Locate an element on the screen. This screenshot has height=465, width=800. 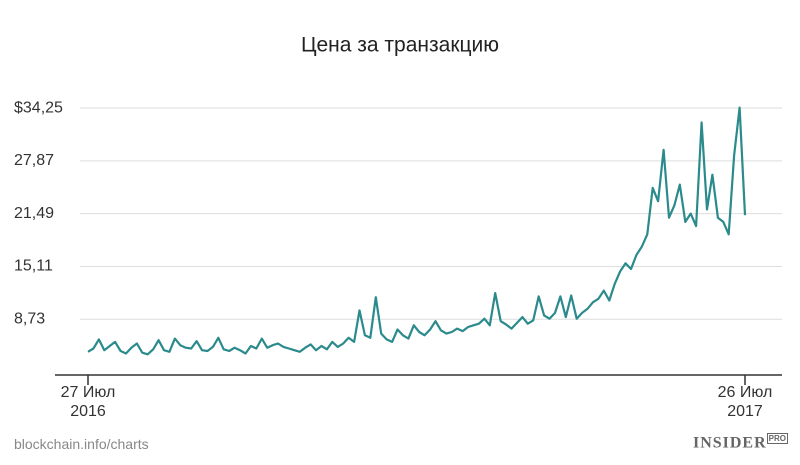
source: blockchain.info/charts is located at coordinates (81, 444).